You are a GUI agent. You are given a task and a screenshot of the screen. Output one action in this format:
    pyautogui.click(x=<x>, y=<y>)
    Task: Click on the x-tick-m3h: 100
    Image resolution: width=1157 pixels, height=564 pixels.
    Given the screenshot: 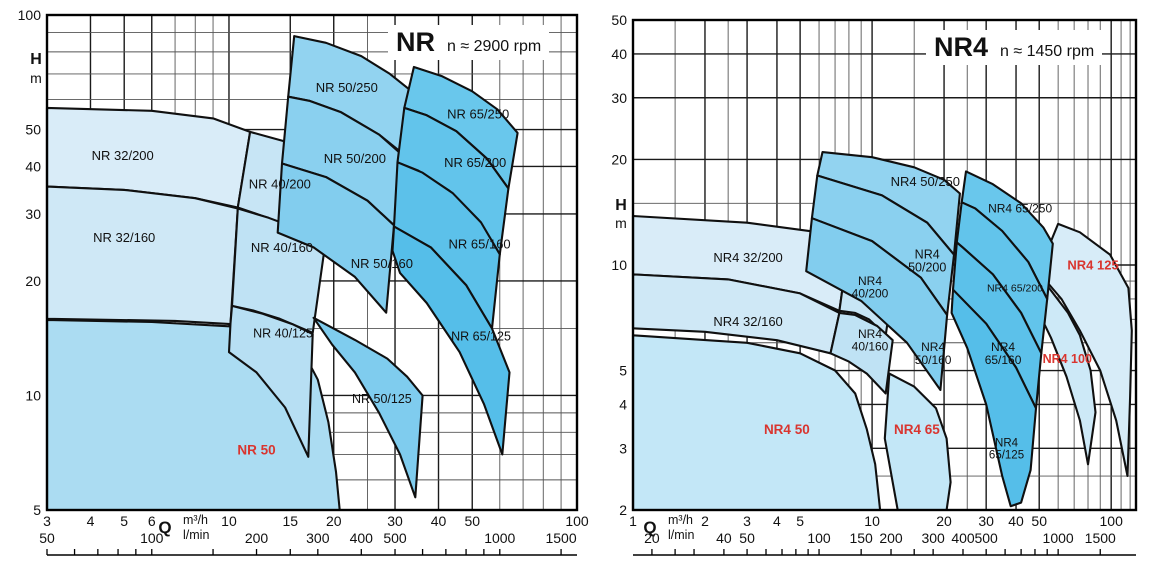 What is the action you would take?
    pyautogui.click(x=1112, y=521)
    